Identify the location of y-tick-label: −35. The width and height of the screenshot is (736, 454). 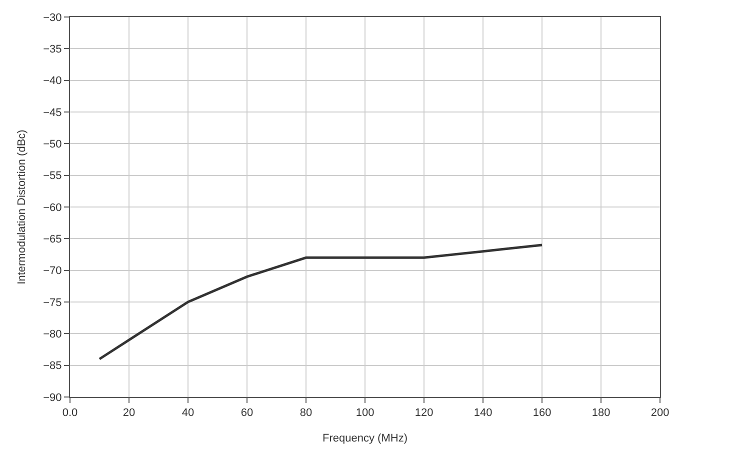
(52, 50).